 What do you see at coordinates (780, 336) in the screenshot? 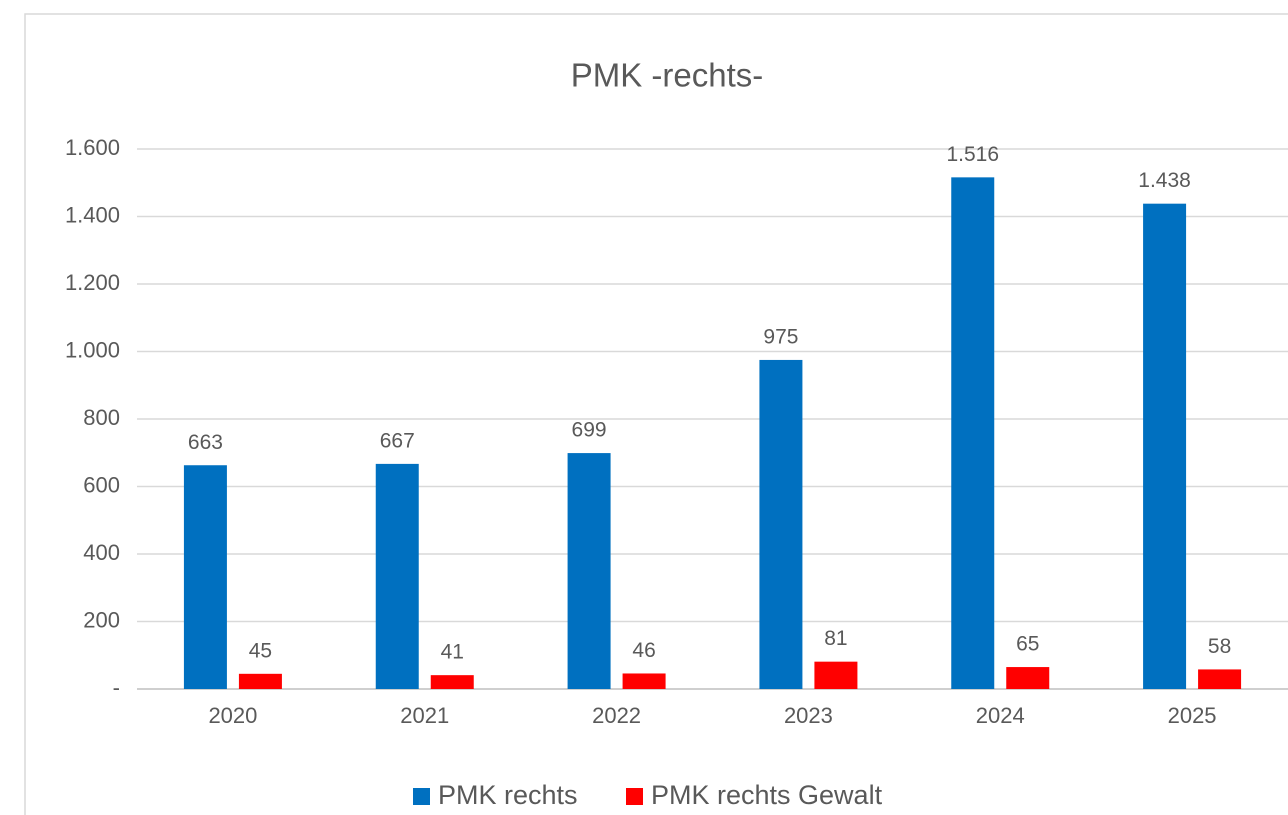
I see `data-label: 975` at bounding box center [780, 336].